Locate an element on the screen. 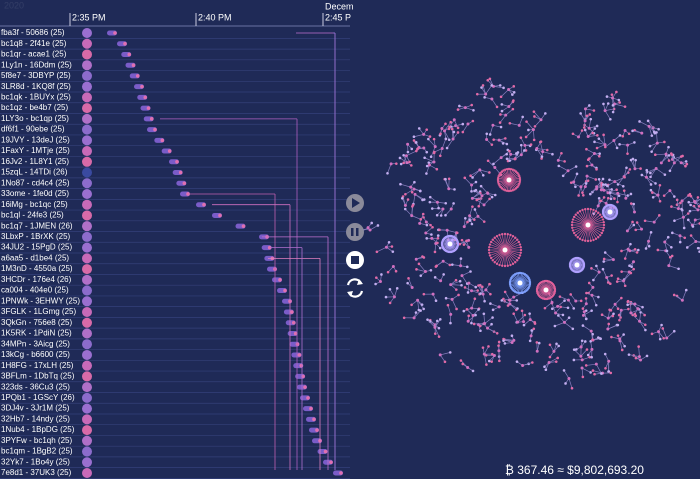  pause-button-bg is located at coordinates (355, 232).